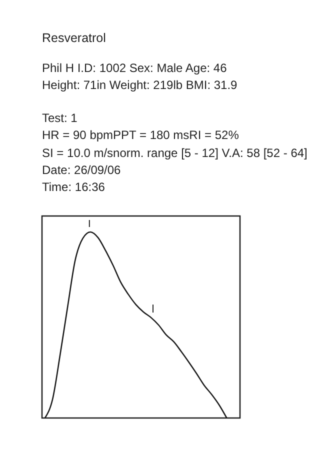 This screenshot has height=454, width=320. I want to click on text: Date: 26/09/06, so click(82, 170).